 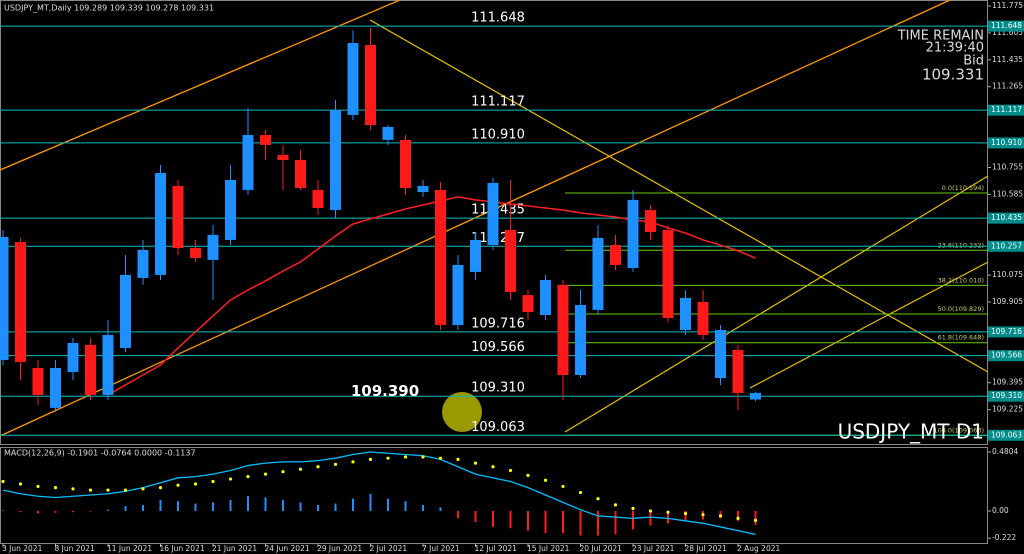 I want to click on level-axis-label: 109.063, so click(x=1006, y=434).